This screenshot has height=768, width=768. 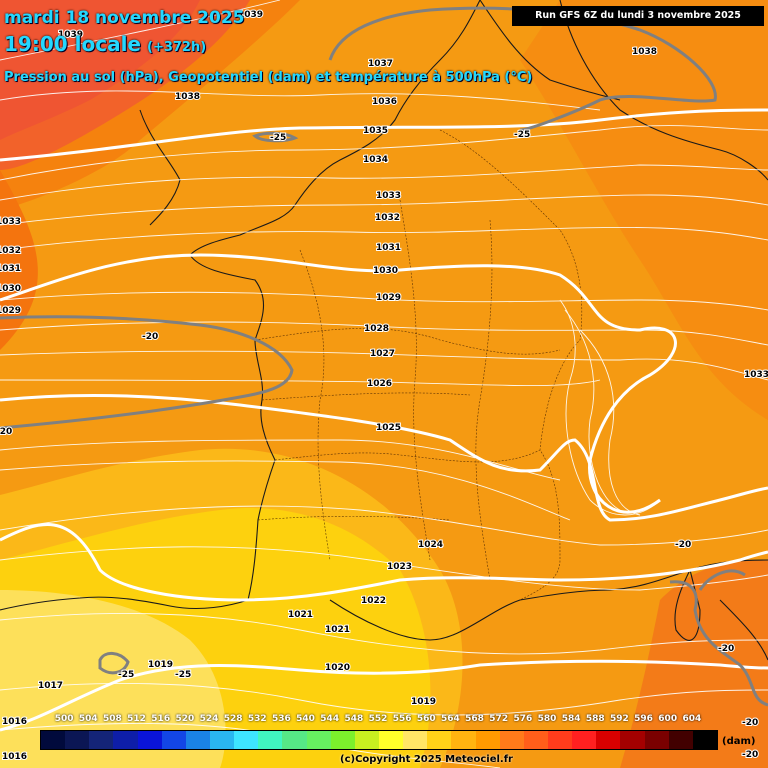 I want to click on legend-tick: 548, so click(x=354, y=719).